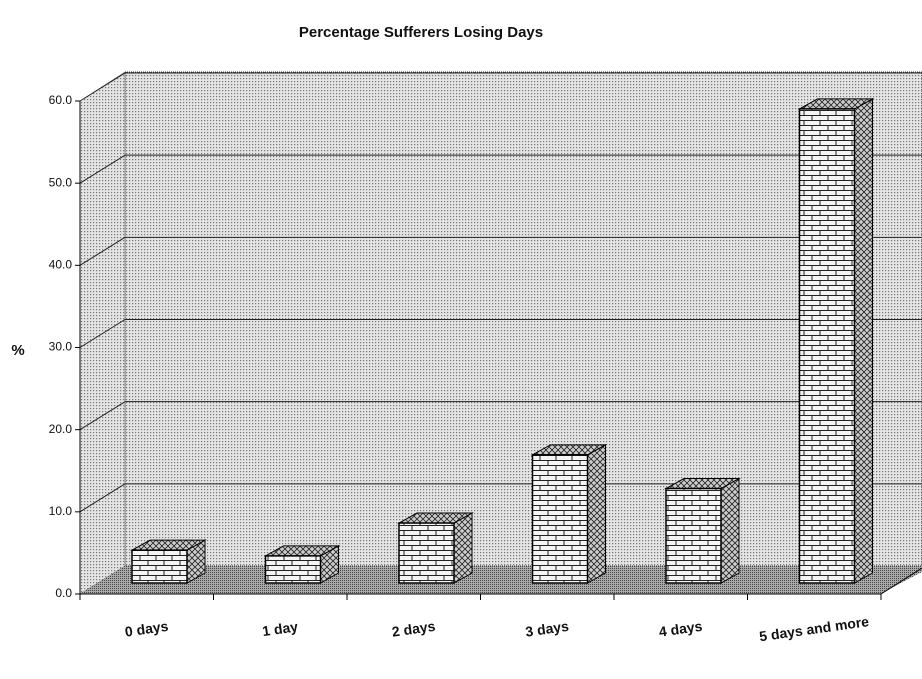 The image size is (922, 679). I want to click on chart-title: Percentage Sufferers Losing Days, so click(421, 32).